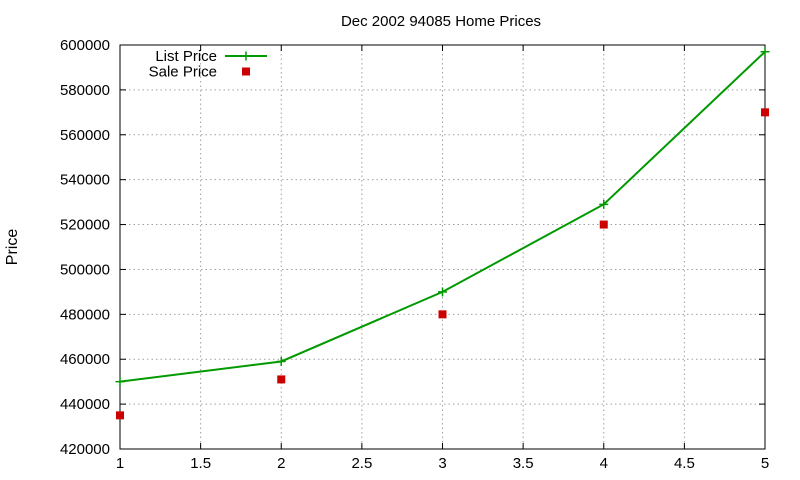  I want to click on y-tick-label: 440000, so click(85, 404).